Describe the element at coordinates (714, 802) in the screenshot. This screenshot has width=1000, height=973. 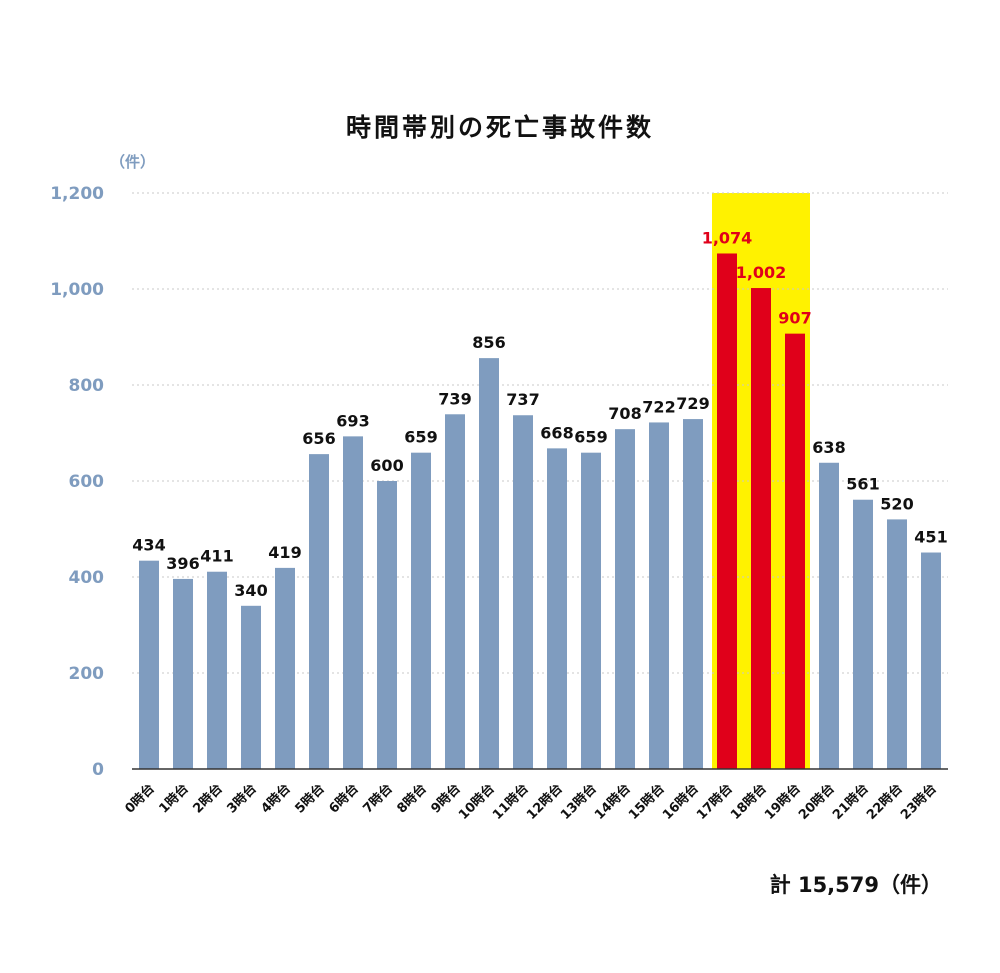
I see `x-tick-label: 17時台` at that location.